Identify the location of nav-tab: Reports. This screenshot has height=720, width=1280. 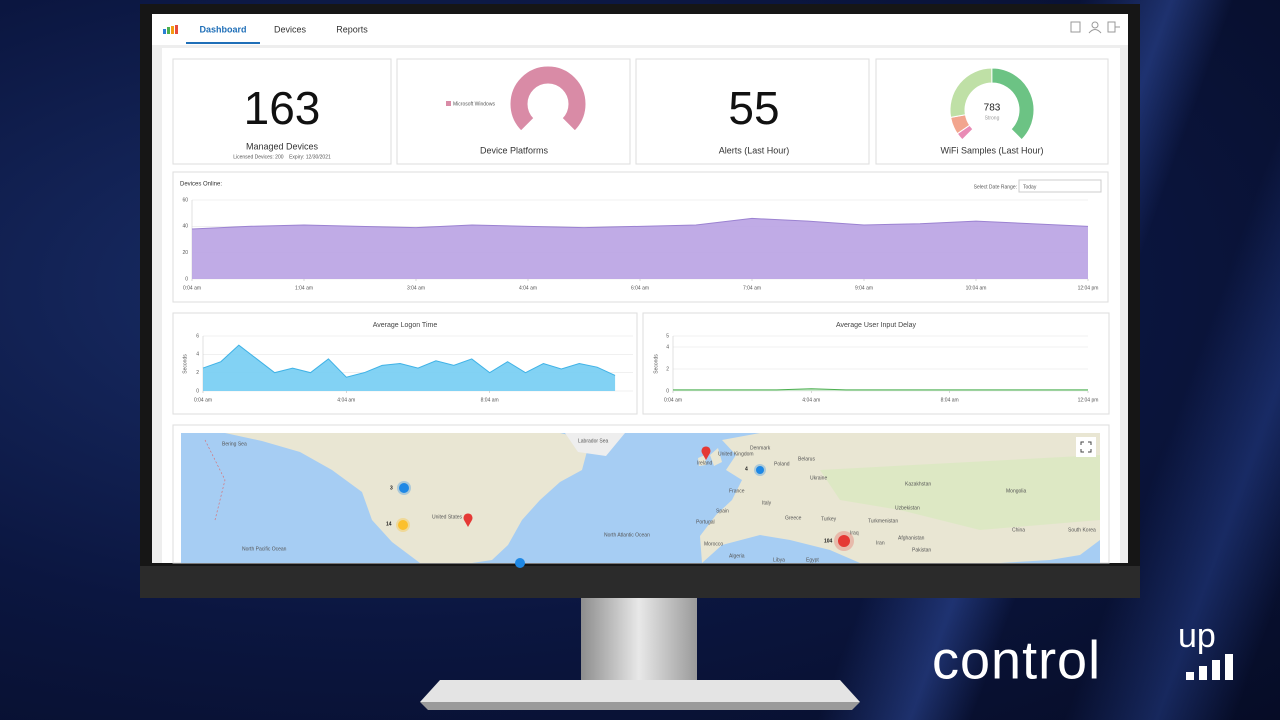
(352, 29).